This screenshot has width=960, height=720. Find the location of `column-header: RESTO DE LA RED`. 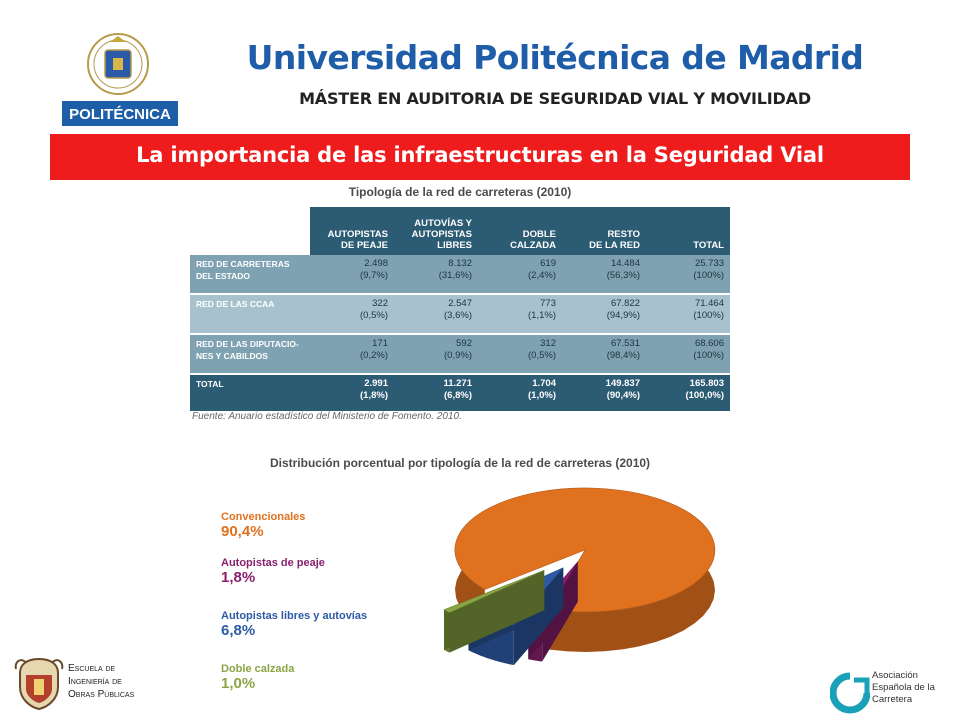

column-header: RESTO DE LA RED is located at coordinates (604, 231).